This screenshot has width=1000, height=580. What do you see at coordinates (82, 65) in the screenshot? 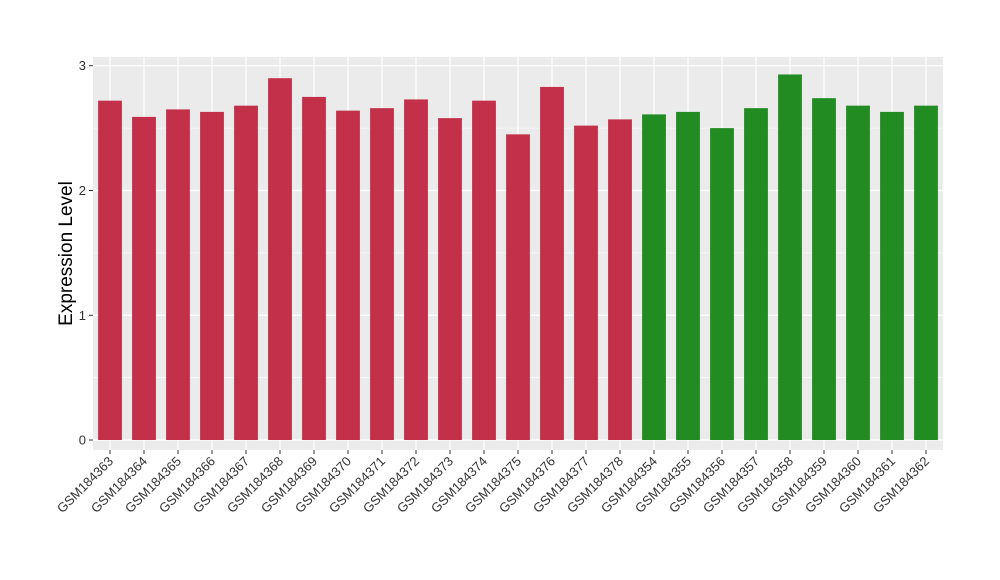
I see `y-tick-label: 3` at bounding box center [82, 65].